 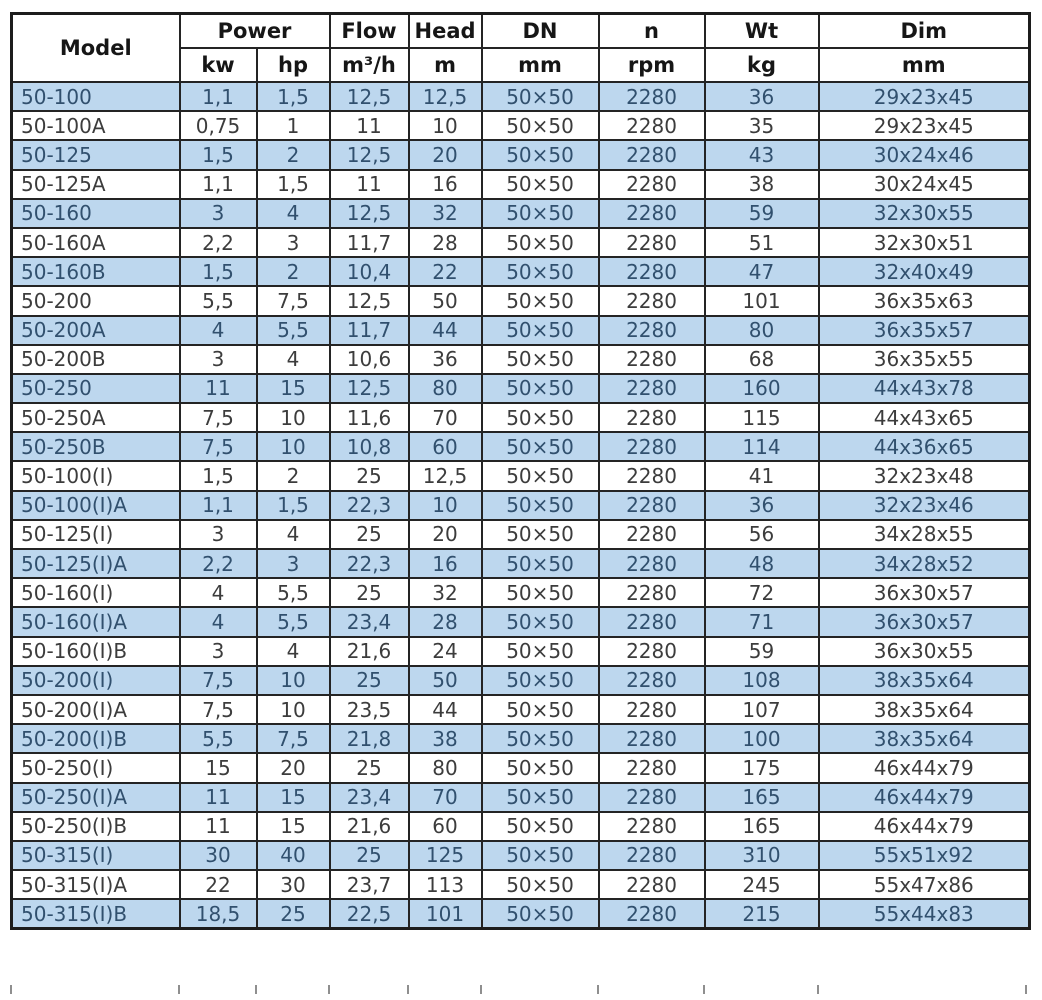 What do you see at coordinates (445, 213) in the screenshot?
I see `cell-head: 32` at bounding box center [445, 213].